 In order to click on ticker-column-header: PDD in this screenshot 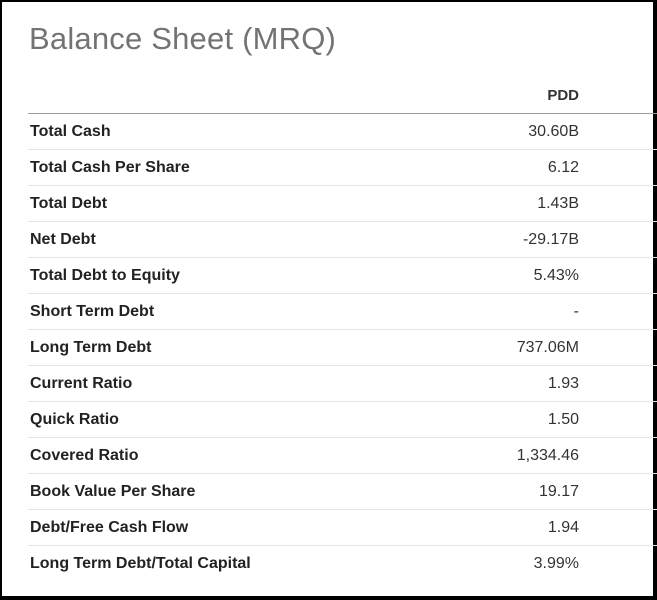, I will do `click(504, 96)`.